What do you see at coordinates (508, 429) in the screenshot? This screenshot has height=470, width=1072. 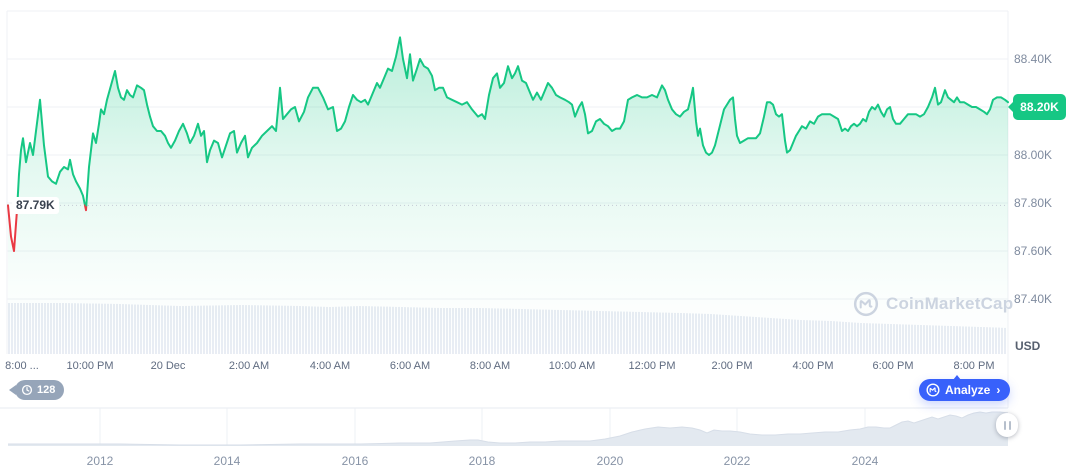 I see `navigator-area` at bounding box center [508, 429].